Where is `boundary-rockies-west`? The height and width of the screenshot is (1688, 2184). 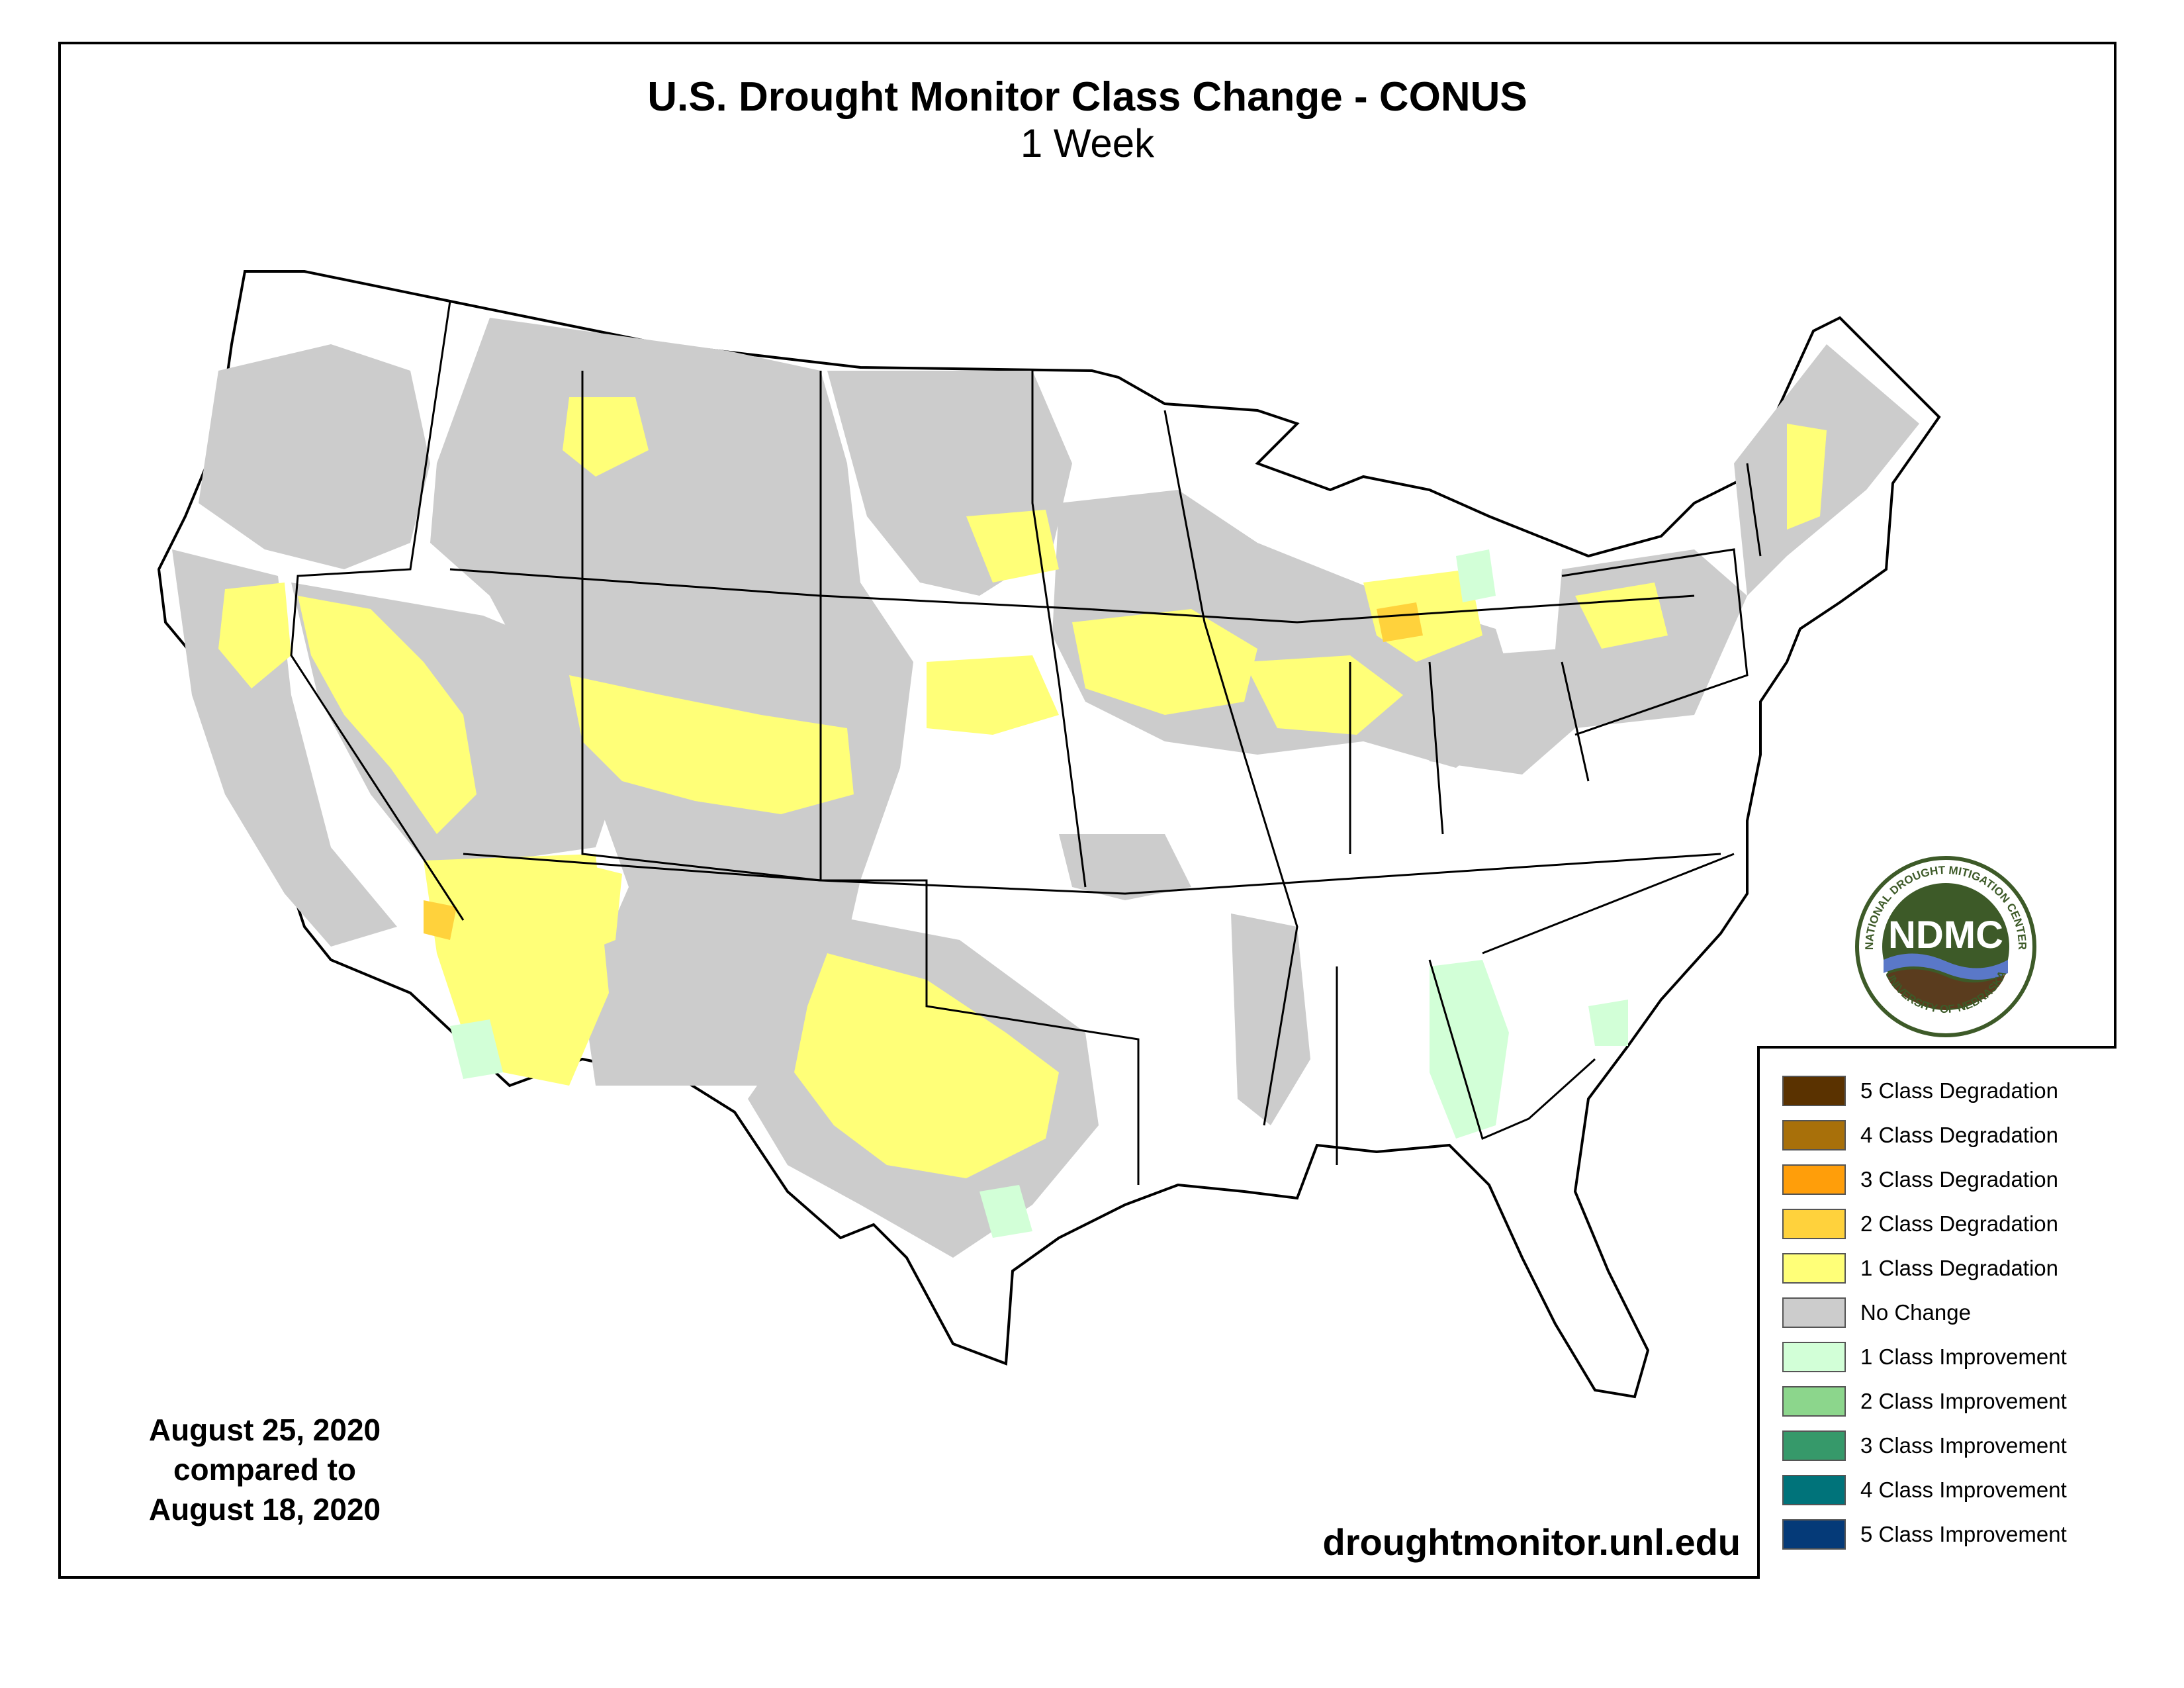
boundary-rockies-west is located at coordinates (377, 611).